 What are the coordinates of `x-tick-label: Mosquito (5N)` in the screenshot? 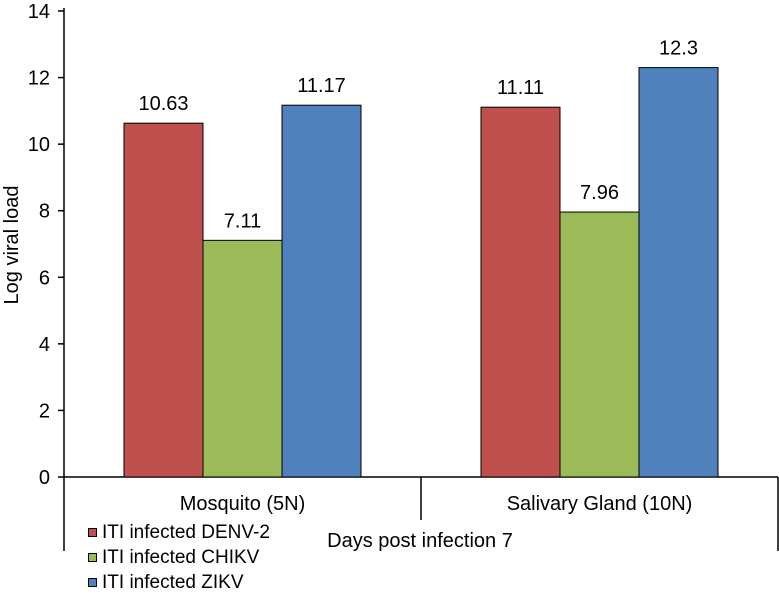 It's located at (243, 504).